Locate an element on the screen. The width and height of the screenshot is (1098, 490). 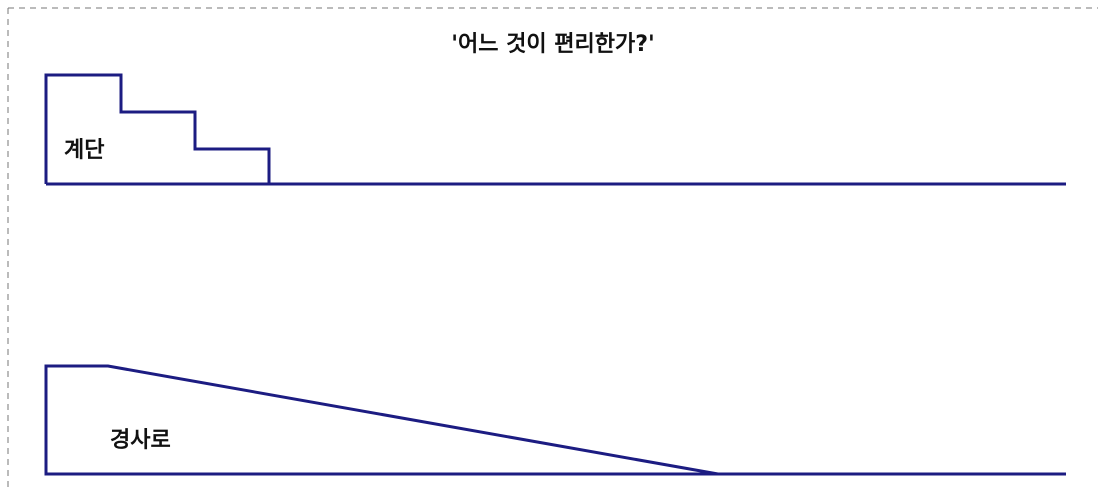
ramp-label: 경사로 is located at coordinates (140, 440).